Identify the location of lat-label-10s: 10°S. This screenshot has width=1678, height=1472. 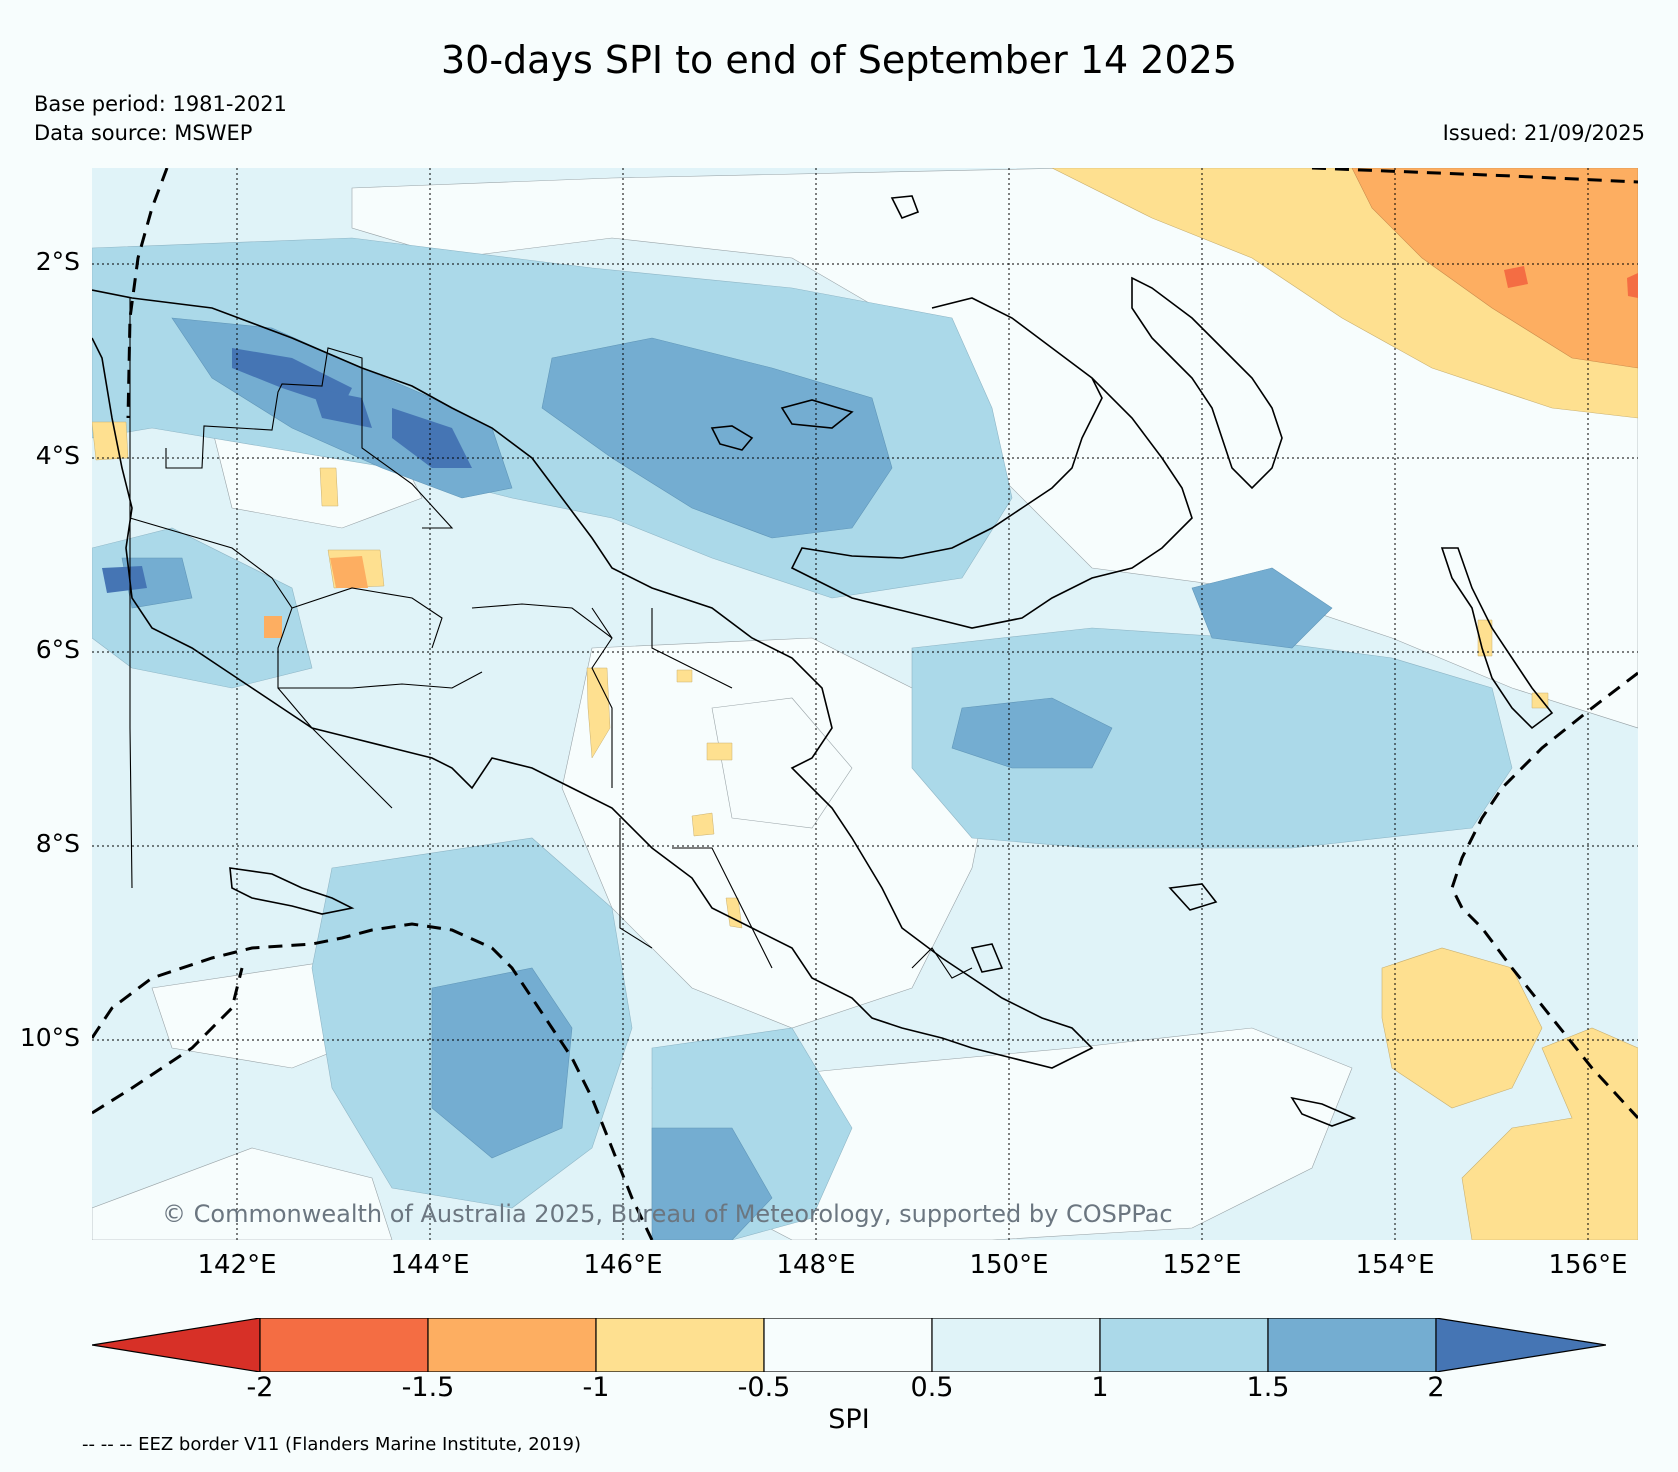
(49, 1037).